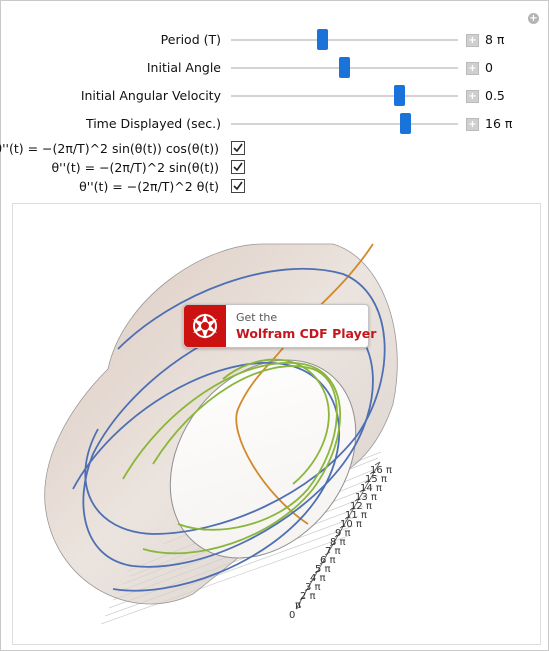 The height and width of the screenshot is (651, 549). Describe the element at coordinates (135, 167) in the screenshot. I see `equation-label: θ''(t) = −(2π/T)^2 sin(θ(t))` at that location.